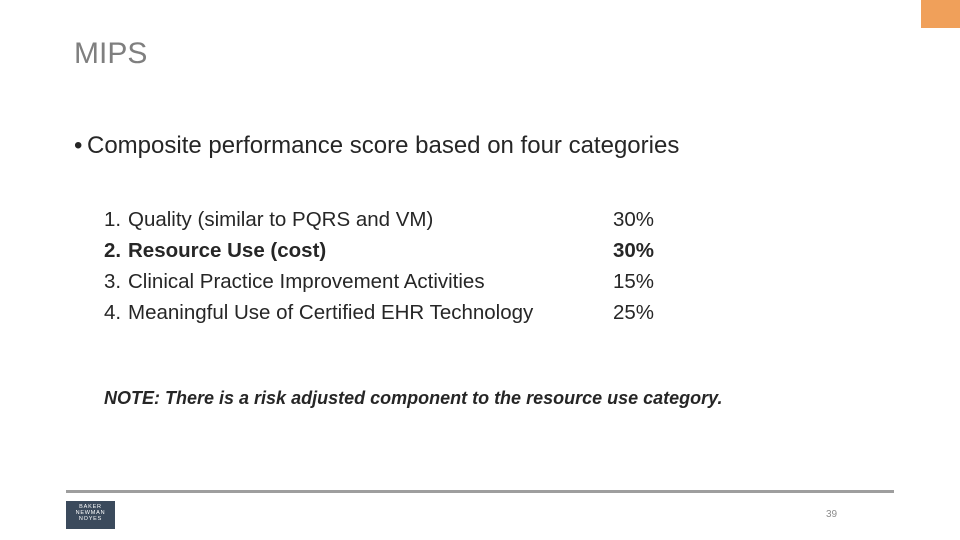  Describe the element at coordinates (90, 519) in the screenshot. I see `logo-line: NOYES` at that location.